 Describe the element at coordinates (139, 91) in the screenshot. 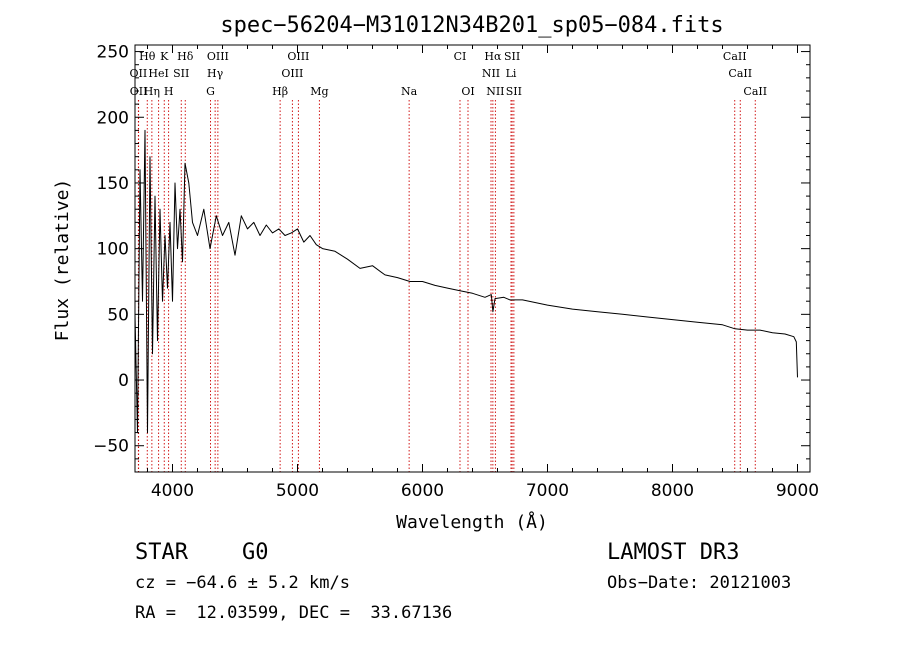

I see `line-label-17: OII` at that location.